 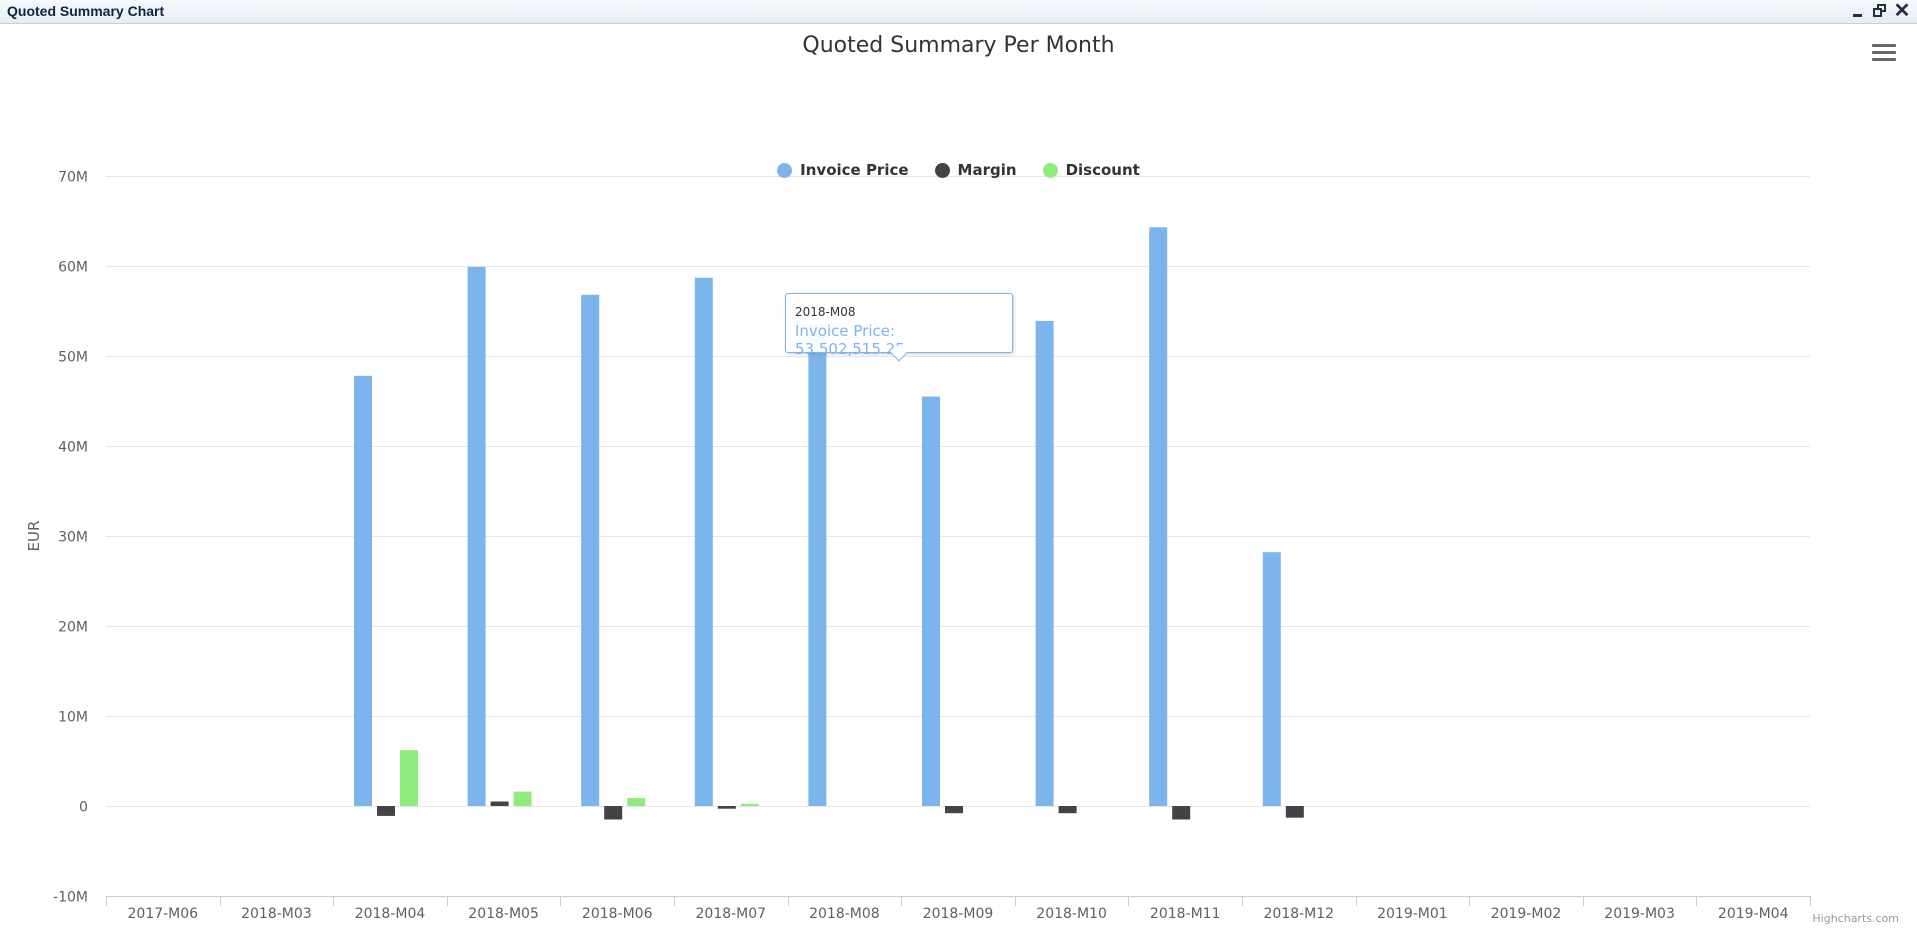 What do you see at coordinates (1526, 914) in the screenshot?
I see `x-tick-label: 2019-M02` at bounding box center [1526, 914].